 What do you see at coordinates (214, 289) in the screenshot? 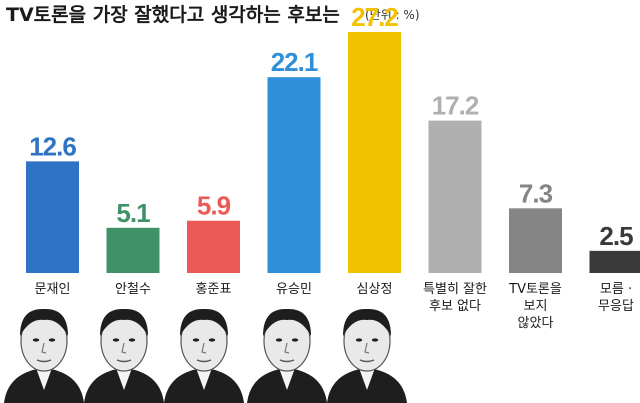
I see `category-label-2-0: 홍준표` at bounding box center [214, 289].